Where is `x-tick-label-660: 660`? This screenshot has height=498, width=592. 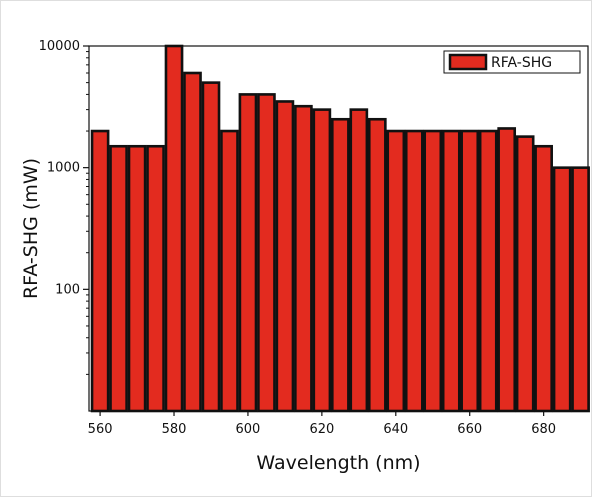
x-tick-label-660: 660 is located at coordinates (469, 429).